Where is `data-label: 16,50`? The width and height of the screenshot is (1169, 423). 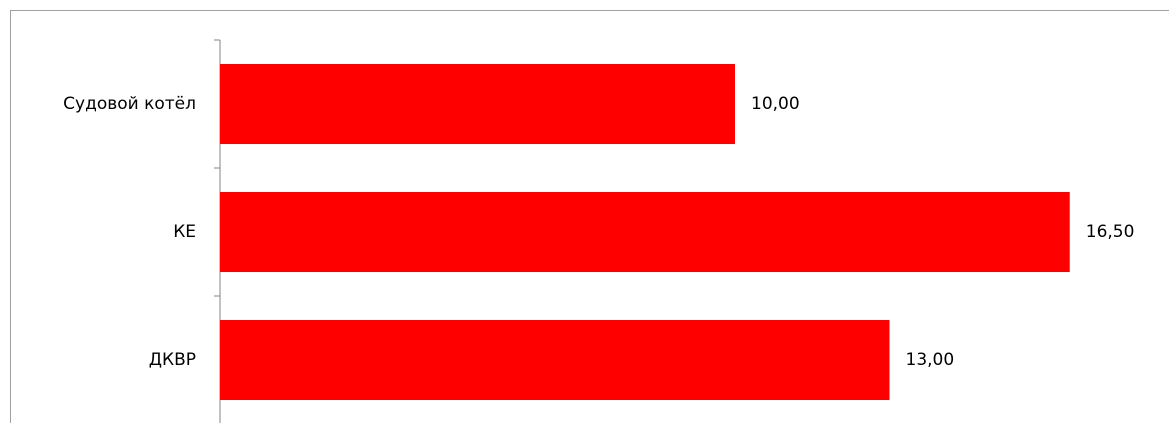 data-label: 16,50 is located at coordinates (1110, 232).